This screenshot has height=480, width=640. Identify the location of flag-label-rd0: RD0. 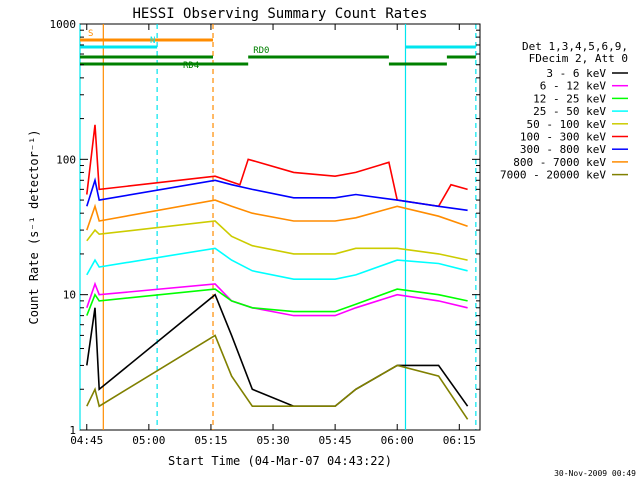
(261, 51).